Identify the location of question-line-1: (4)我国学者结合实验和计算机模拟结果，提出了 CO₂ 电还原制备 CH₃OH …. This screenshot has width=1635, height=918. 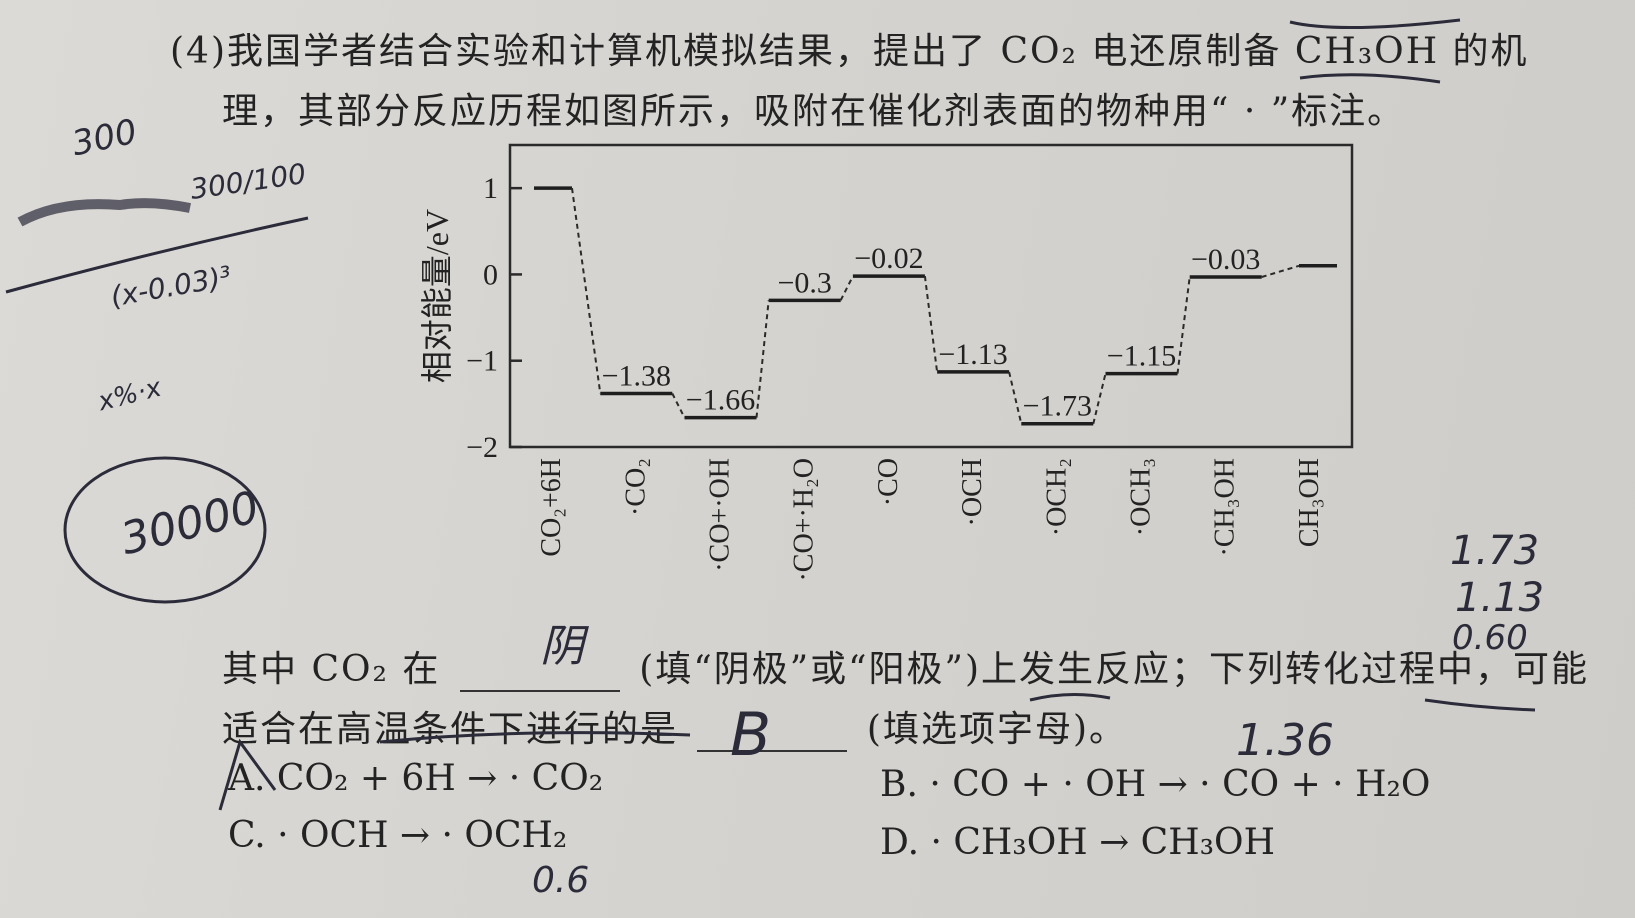
(849, 51).